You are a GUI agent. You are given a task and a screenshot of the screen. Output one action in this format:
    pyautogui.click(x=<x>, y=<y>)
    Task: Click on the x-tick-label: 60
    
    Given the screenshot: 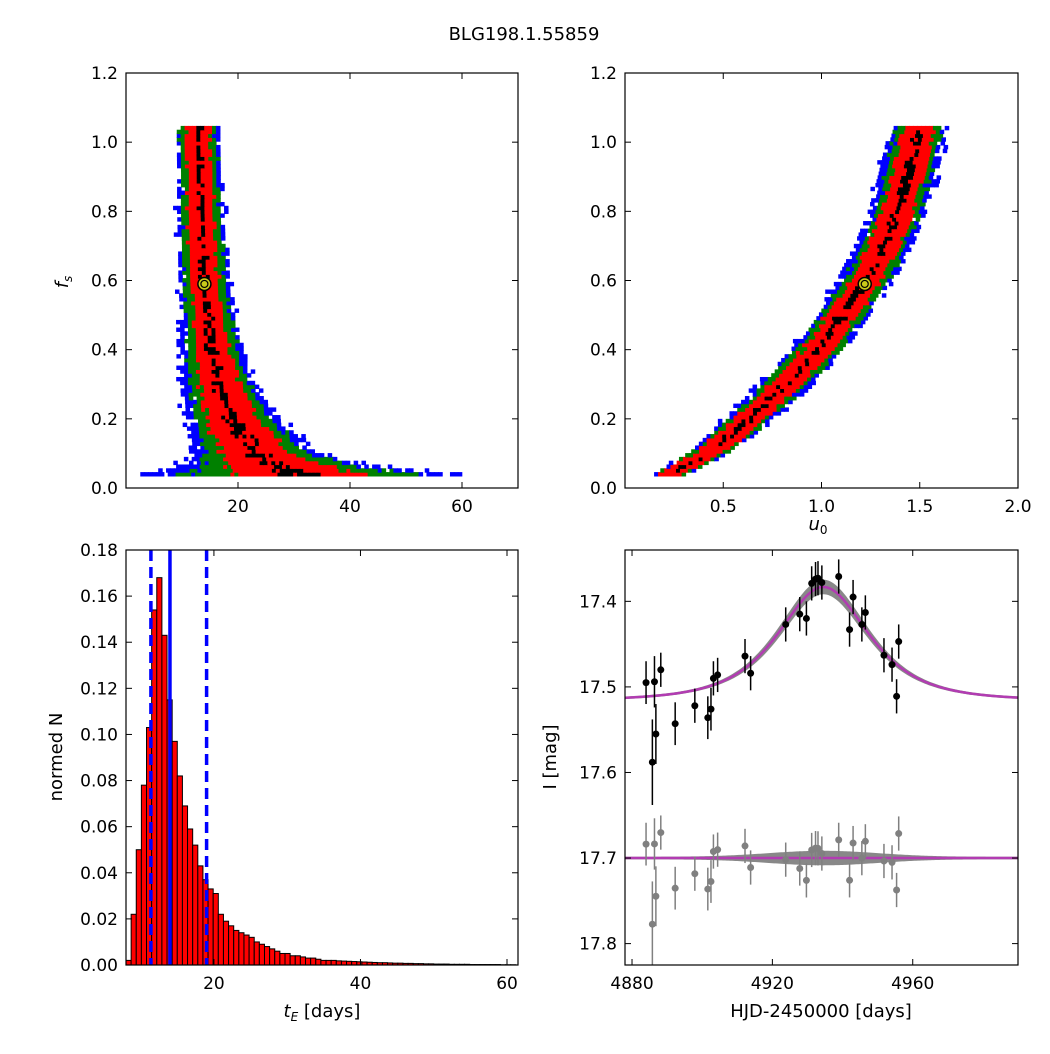 What is the action you would take?
    pyautogui.click(x=462, y=507)
    